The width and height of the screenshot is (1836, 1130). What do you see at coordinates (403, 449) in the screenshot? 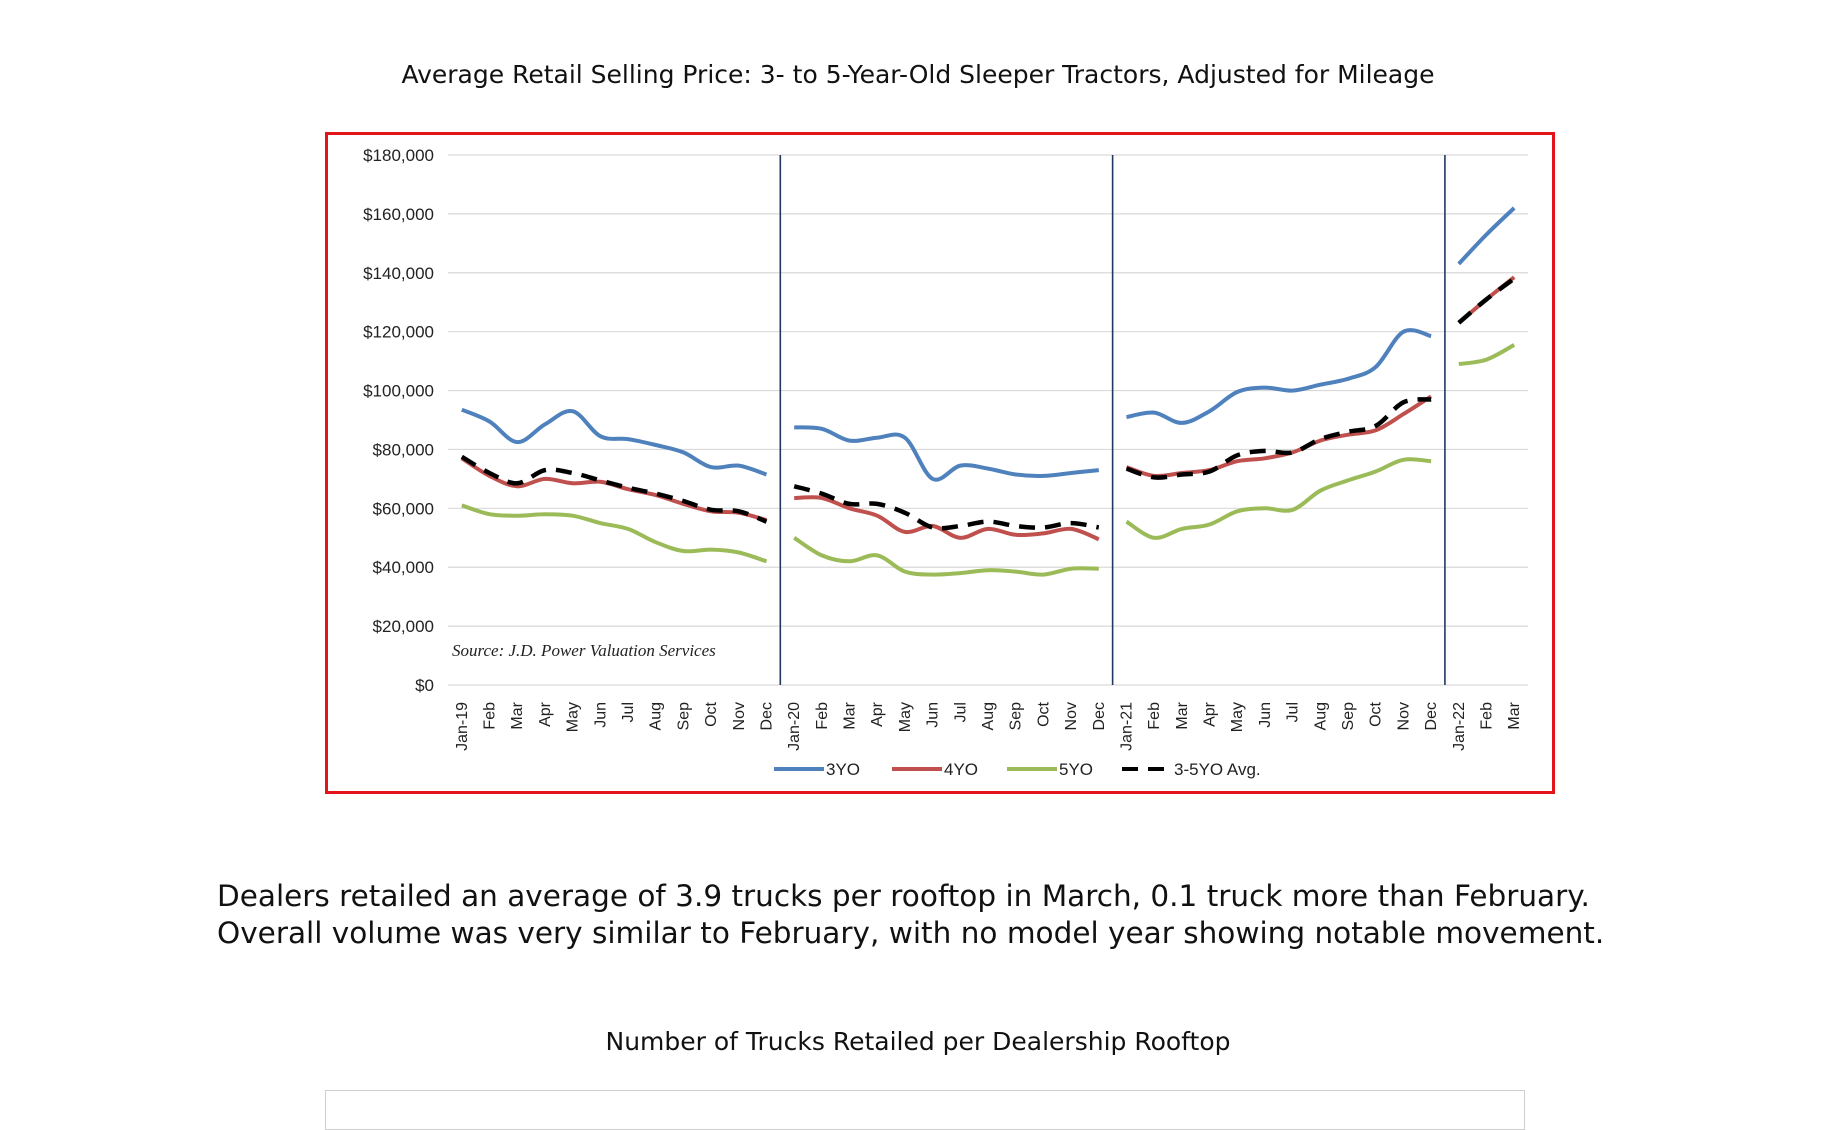
I see `y-tick-label: $80,000` at bounding box center [403, 449].